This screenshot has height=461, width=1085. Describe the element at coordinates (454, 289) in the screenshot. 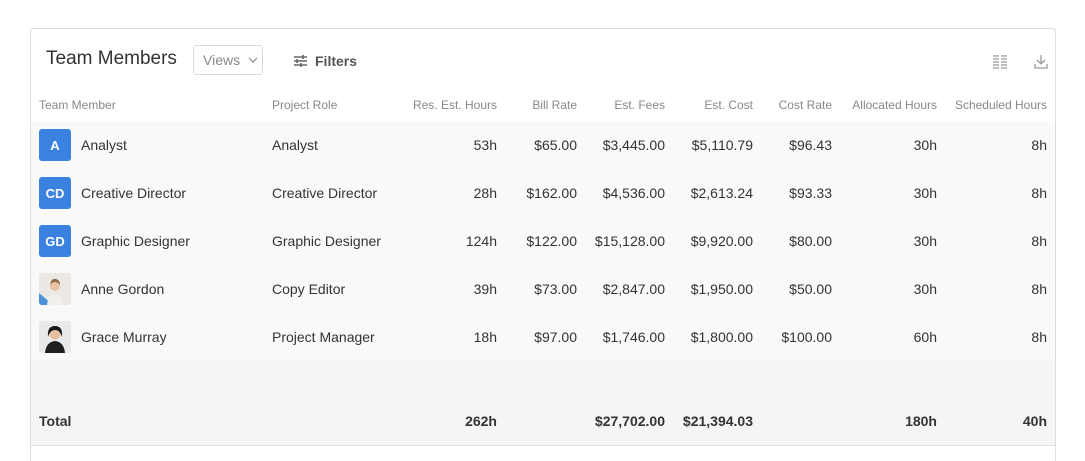

I see `res-est-hours: 39h` at that location.